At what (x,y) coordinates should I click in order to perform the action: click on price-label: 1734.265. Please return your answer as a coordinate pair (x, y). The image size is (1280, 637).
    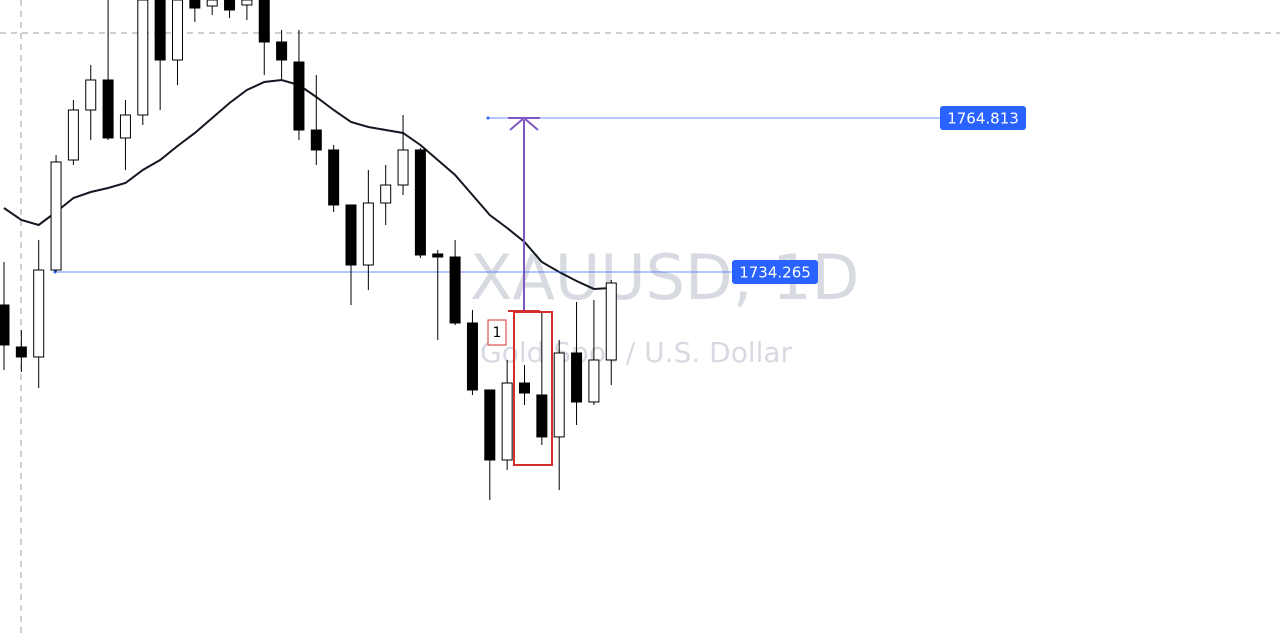
    Looking at the image, I should click on (775, 272).